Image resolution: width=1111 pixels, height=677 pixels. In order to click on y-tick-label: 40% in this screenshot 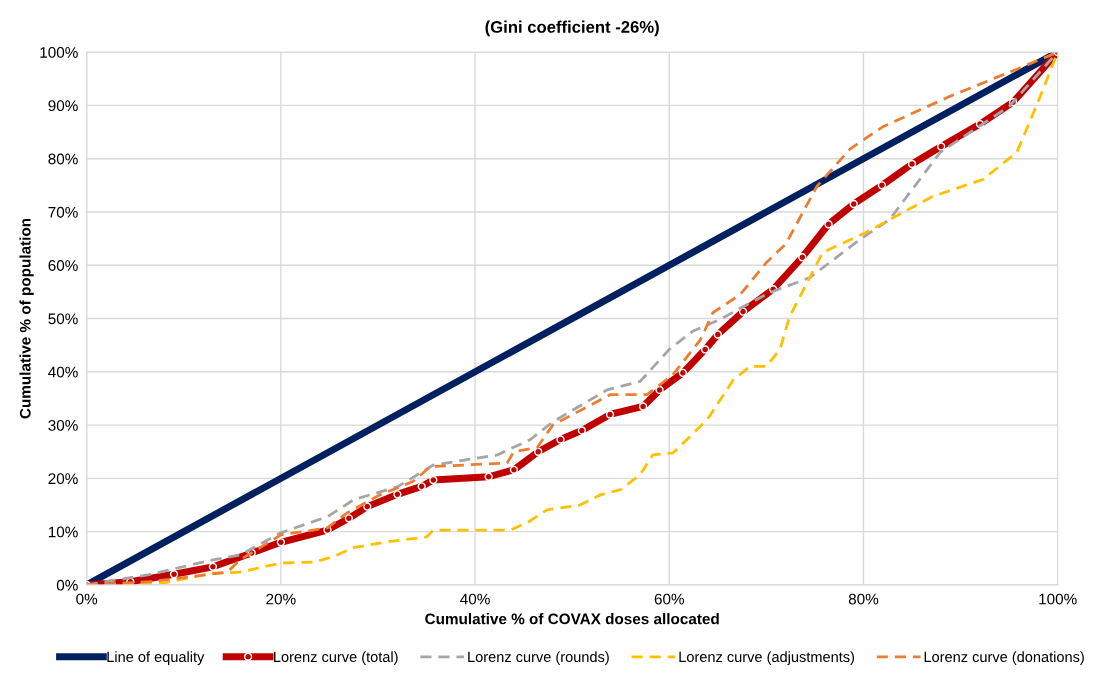, I will do `click(63, 372)`.